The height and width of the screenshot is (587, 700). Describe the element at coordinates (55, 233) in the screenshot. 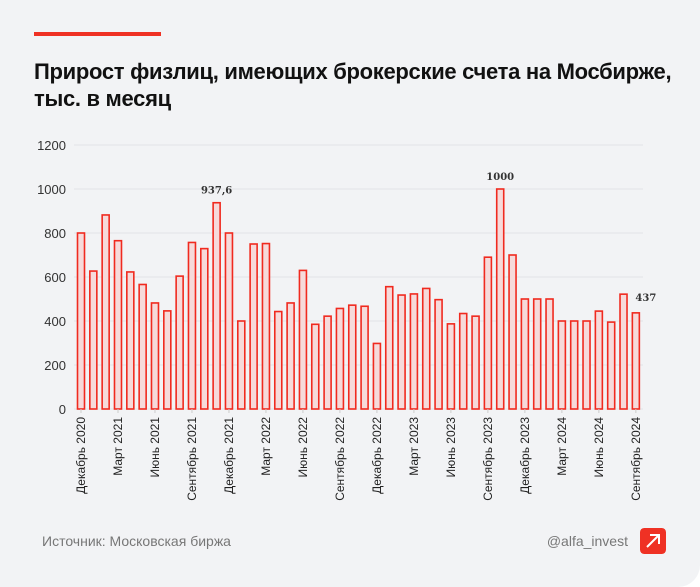

I see `y-tick-label: 800` at that location.